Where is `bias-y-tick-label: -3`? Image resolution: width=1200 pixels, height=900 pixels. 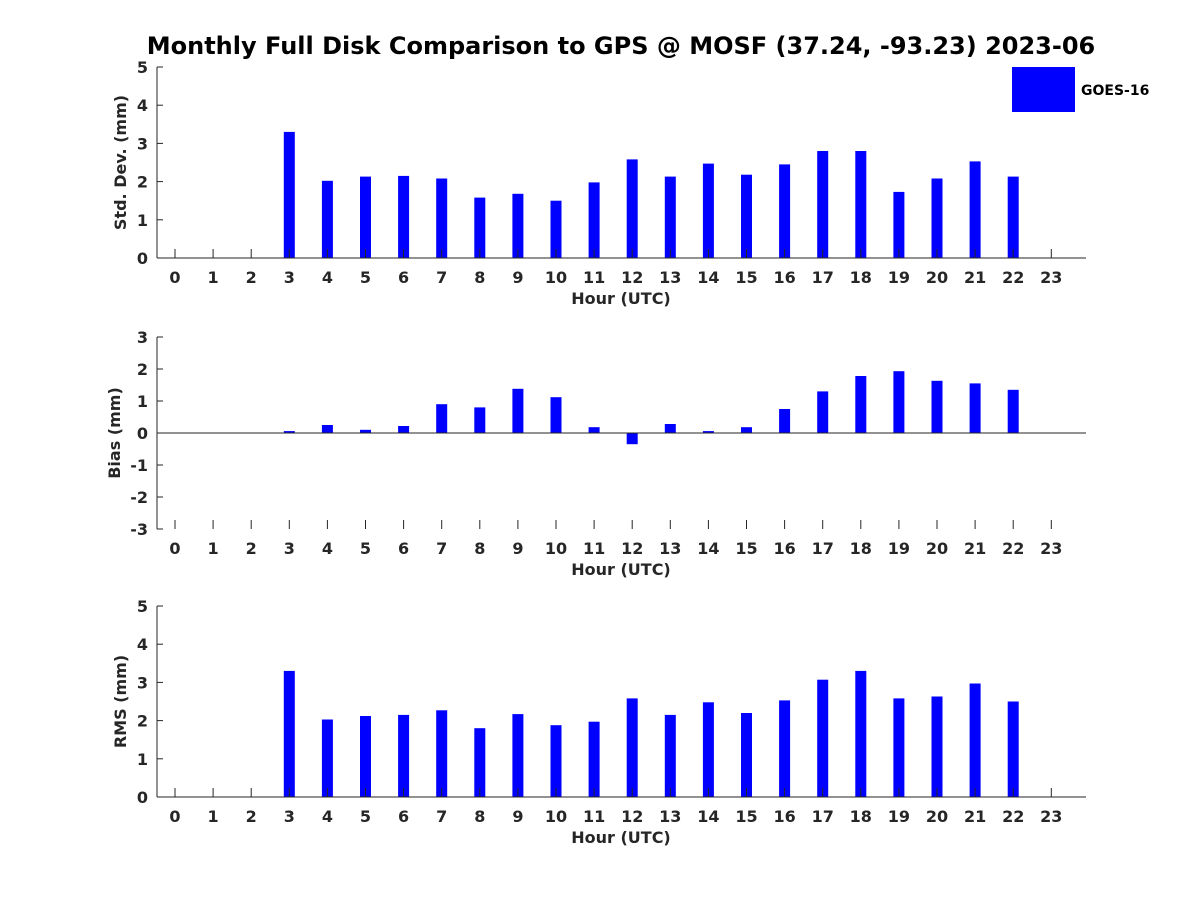
bias-y-tick-label: -3 is located at coordinates (139, 529).